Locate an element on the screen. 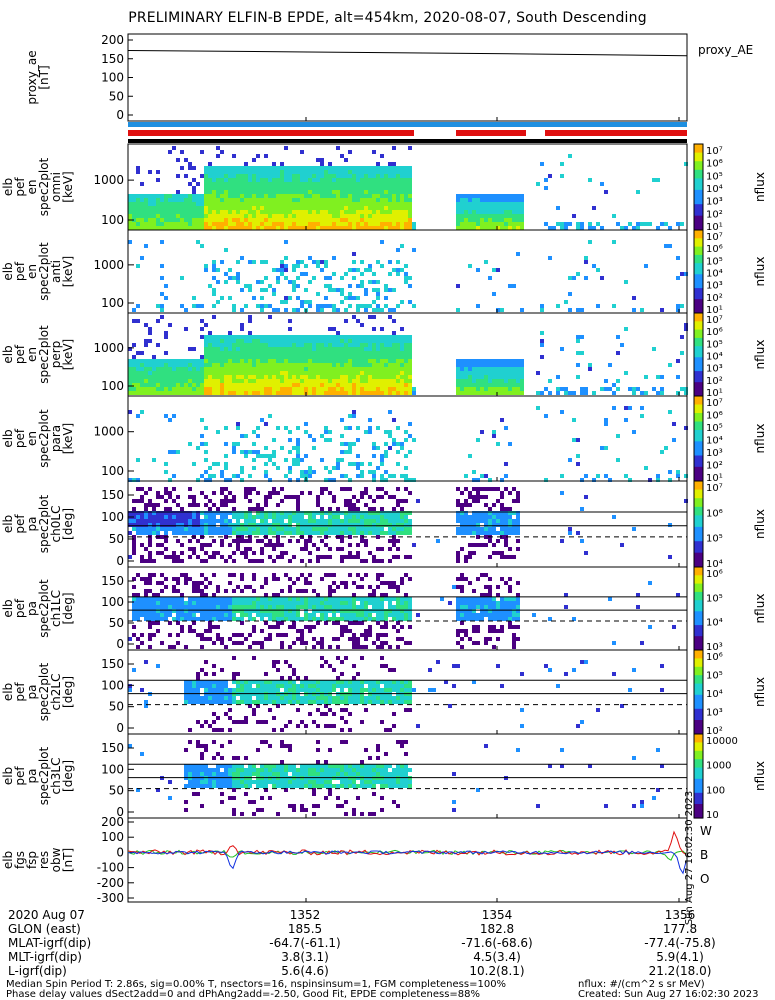  spec2-ytick-label: 1000 is located at coordinates (108, 265).